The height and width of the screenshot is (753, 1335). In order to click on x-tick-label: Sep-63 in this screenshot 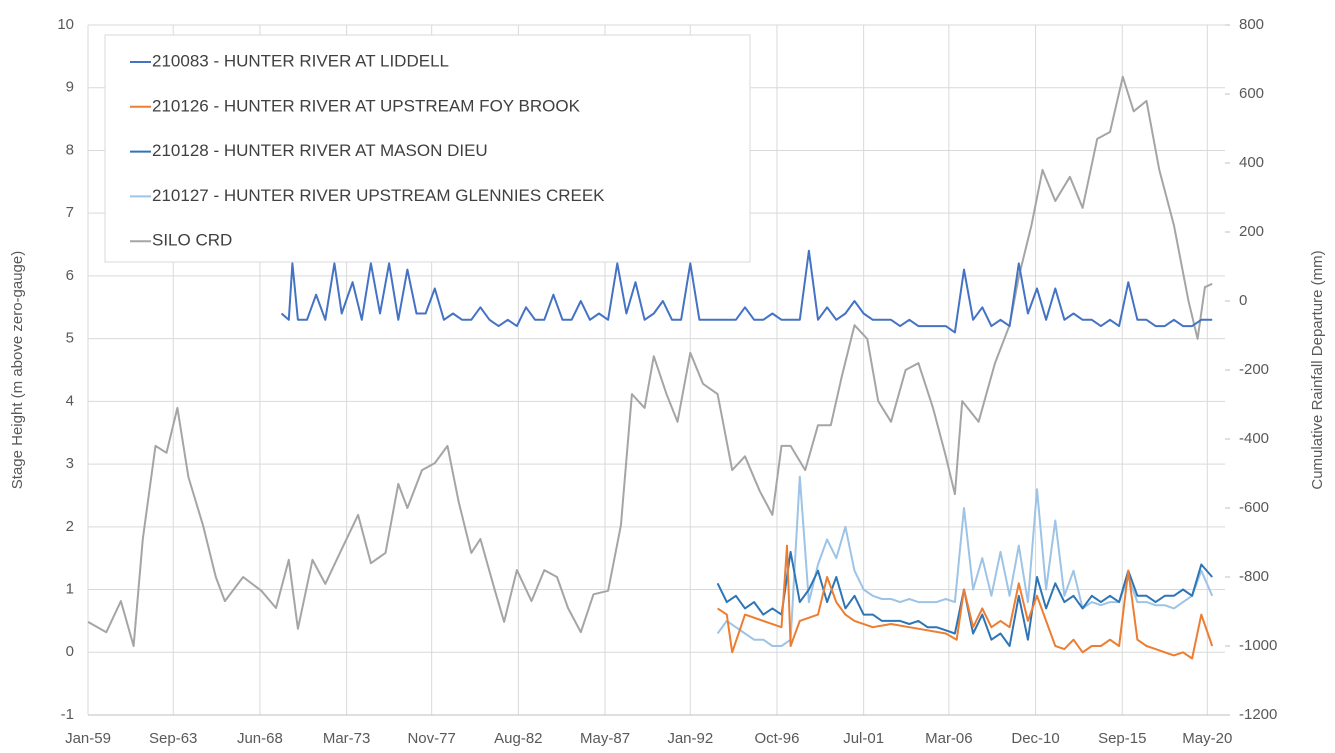, I will do `click(173, 738)`.